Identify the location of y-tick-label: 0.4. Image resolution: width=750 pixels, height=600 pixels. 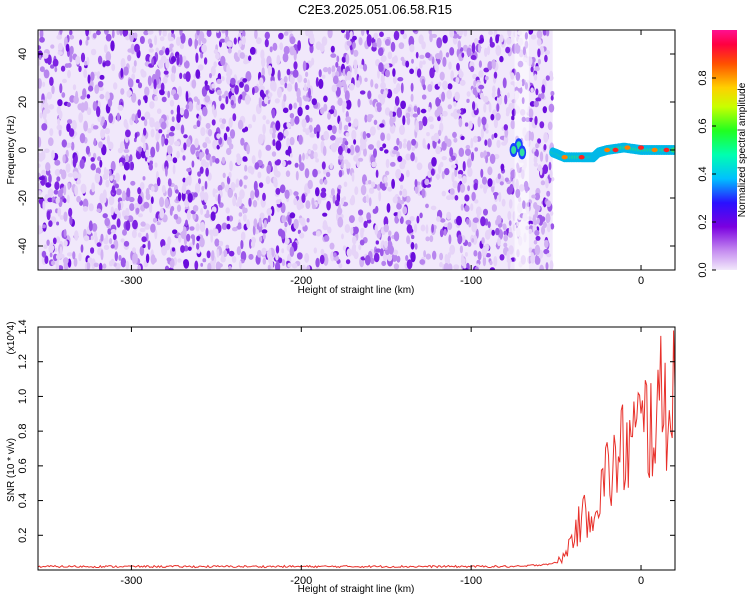
(23, 500).